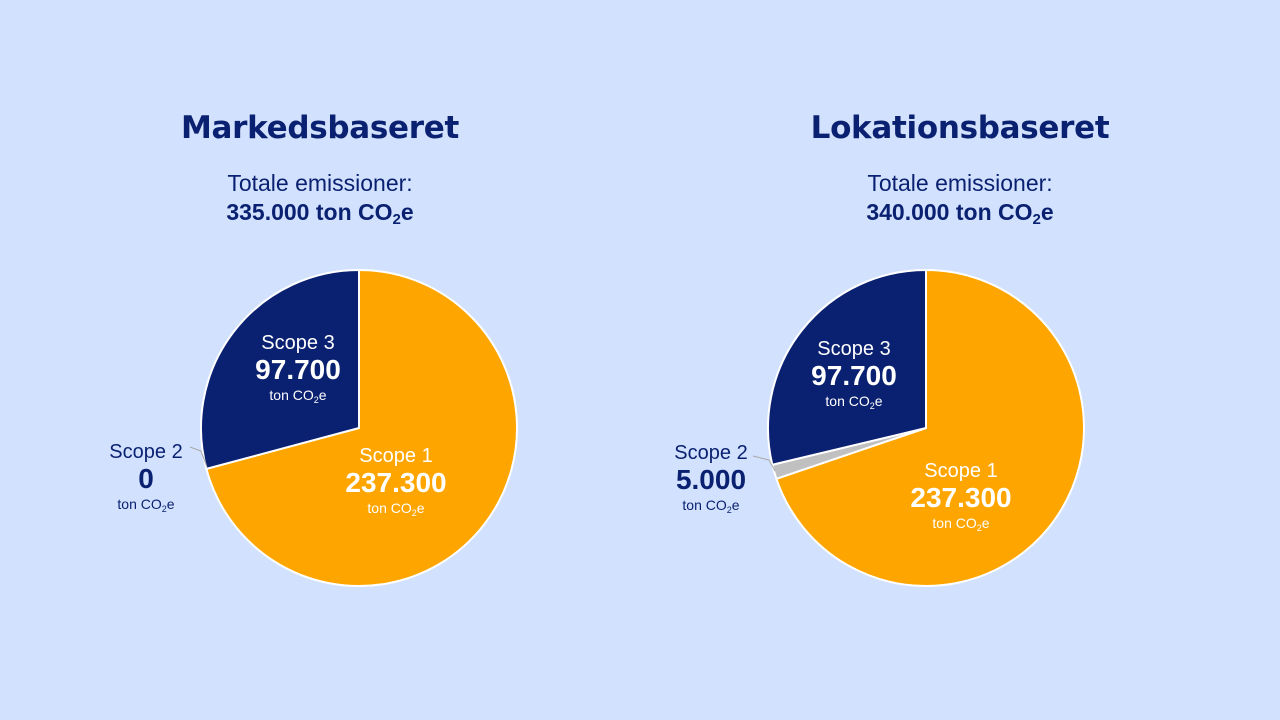 This screenshot has height=720, width=1280. I want to click on slice-label-scope-2: Scope 2 0 ton CO2e, so click(146, 477).